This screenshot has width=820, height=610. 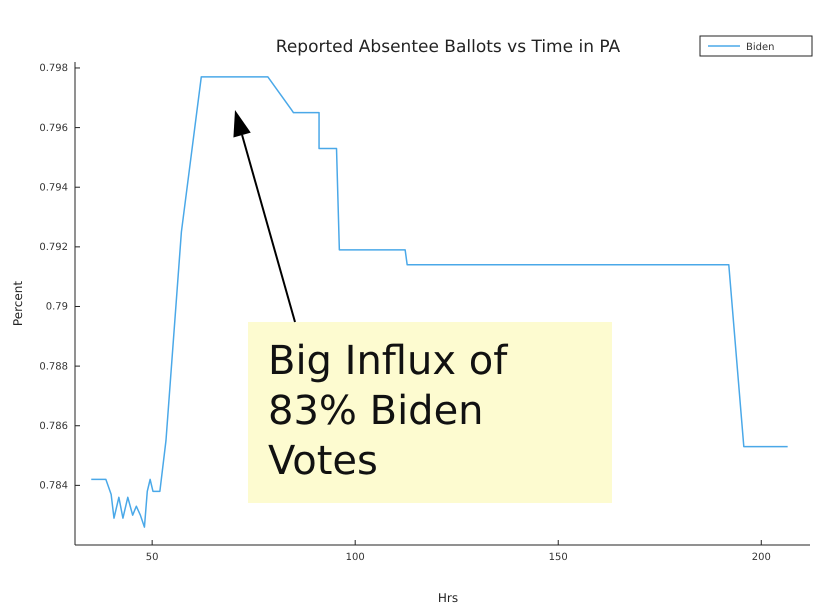 I want to click on y-tick-label: 0.794, so click(x=53, y=188).